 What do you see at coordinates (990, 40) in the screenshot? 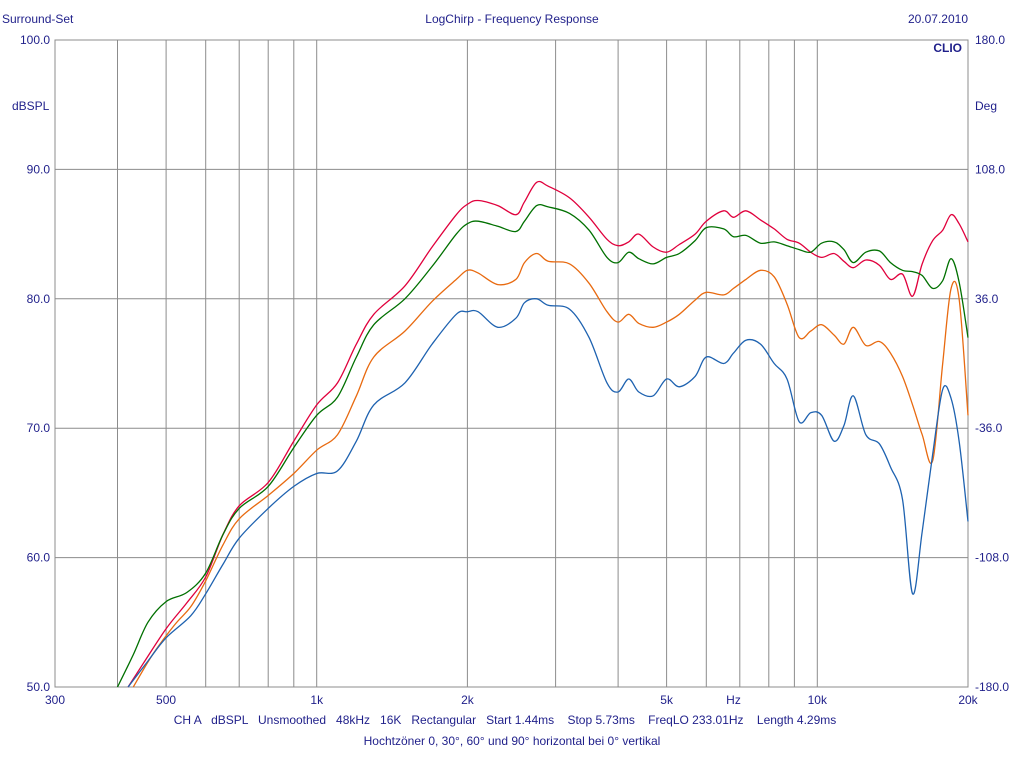
I see `y2-tick-label: 180.0` at bounding box center [990, 40].